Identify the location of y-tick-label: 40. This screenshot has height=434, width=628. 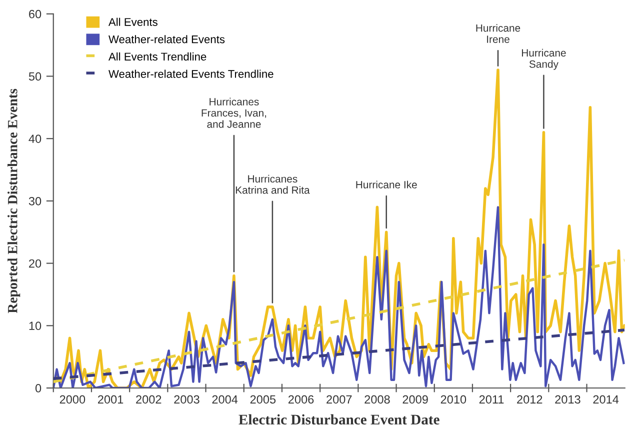
(35, 138).